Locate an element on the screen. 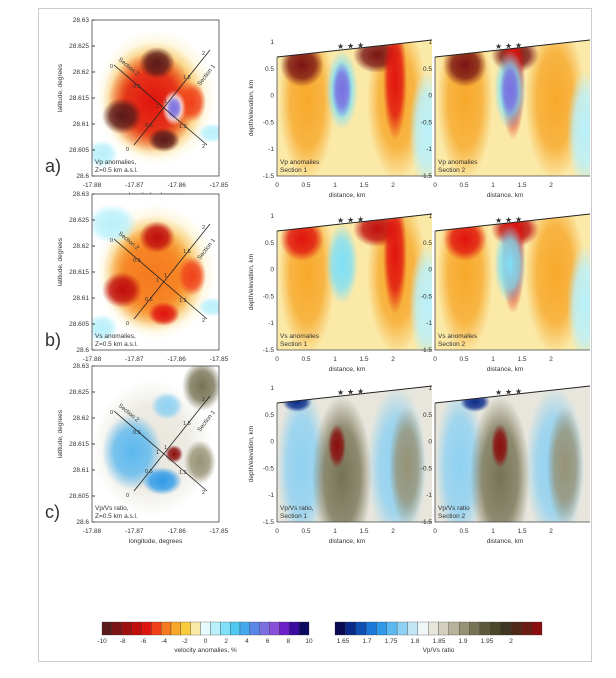  colorbar-tick: -10 is located at coordinates (102, 641).